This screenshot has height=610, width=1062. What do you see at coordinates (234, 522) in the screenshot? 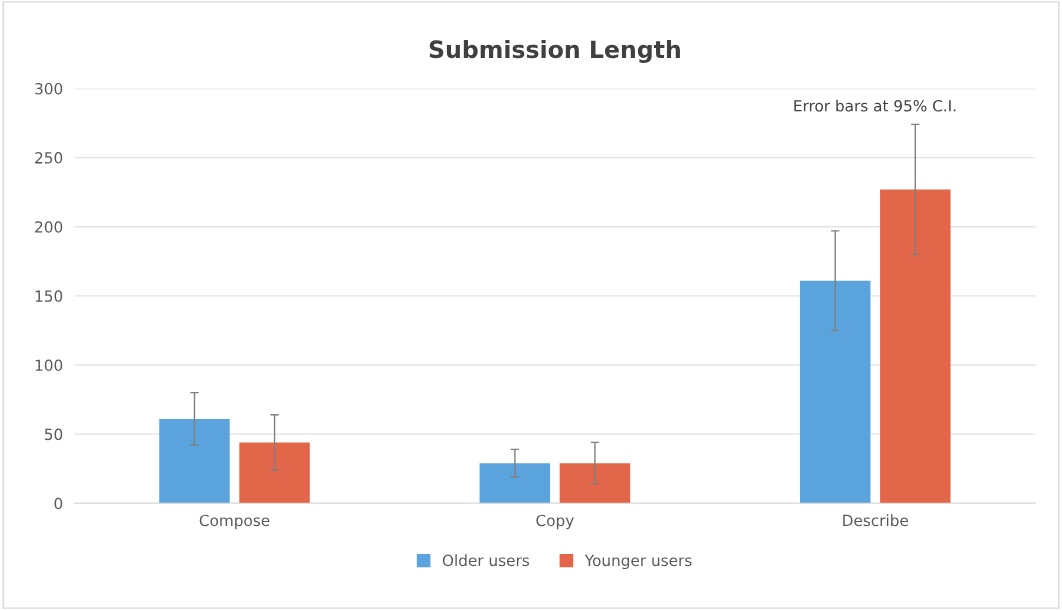
I see `x-tick-label: Compose` at bounding box center [234, 522].